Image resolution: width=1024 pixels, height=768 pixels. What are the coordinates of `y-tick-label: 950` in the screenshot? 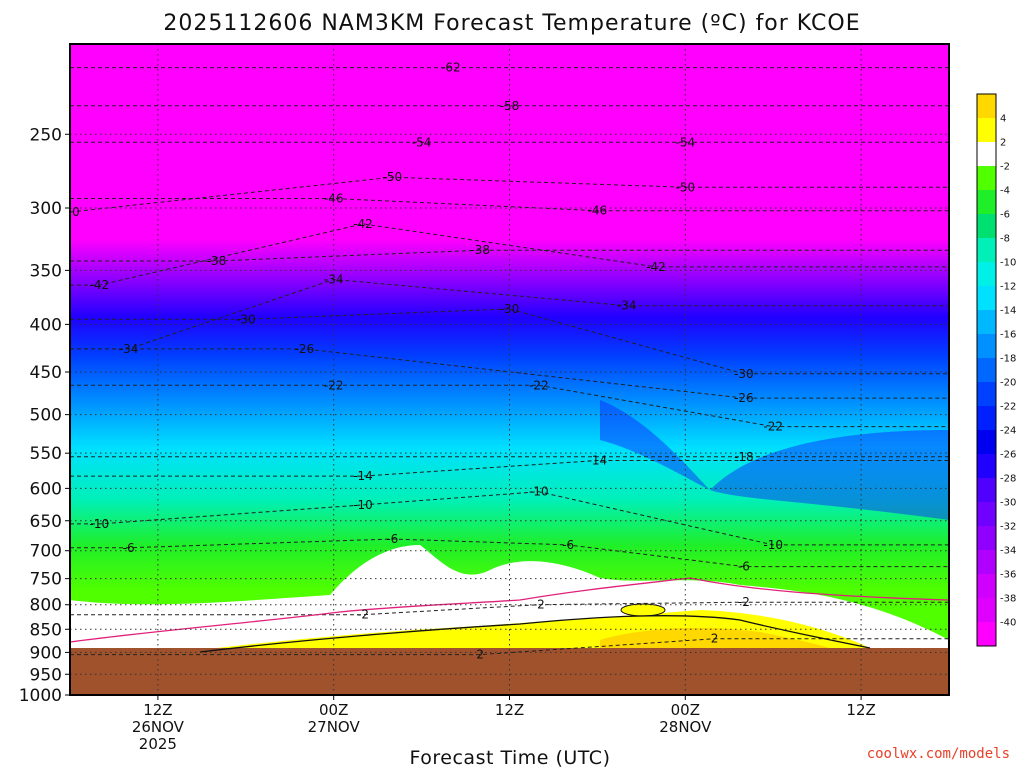 It's located at (46, 675).